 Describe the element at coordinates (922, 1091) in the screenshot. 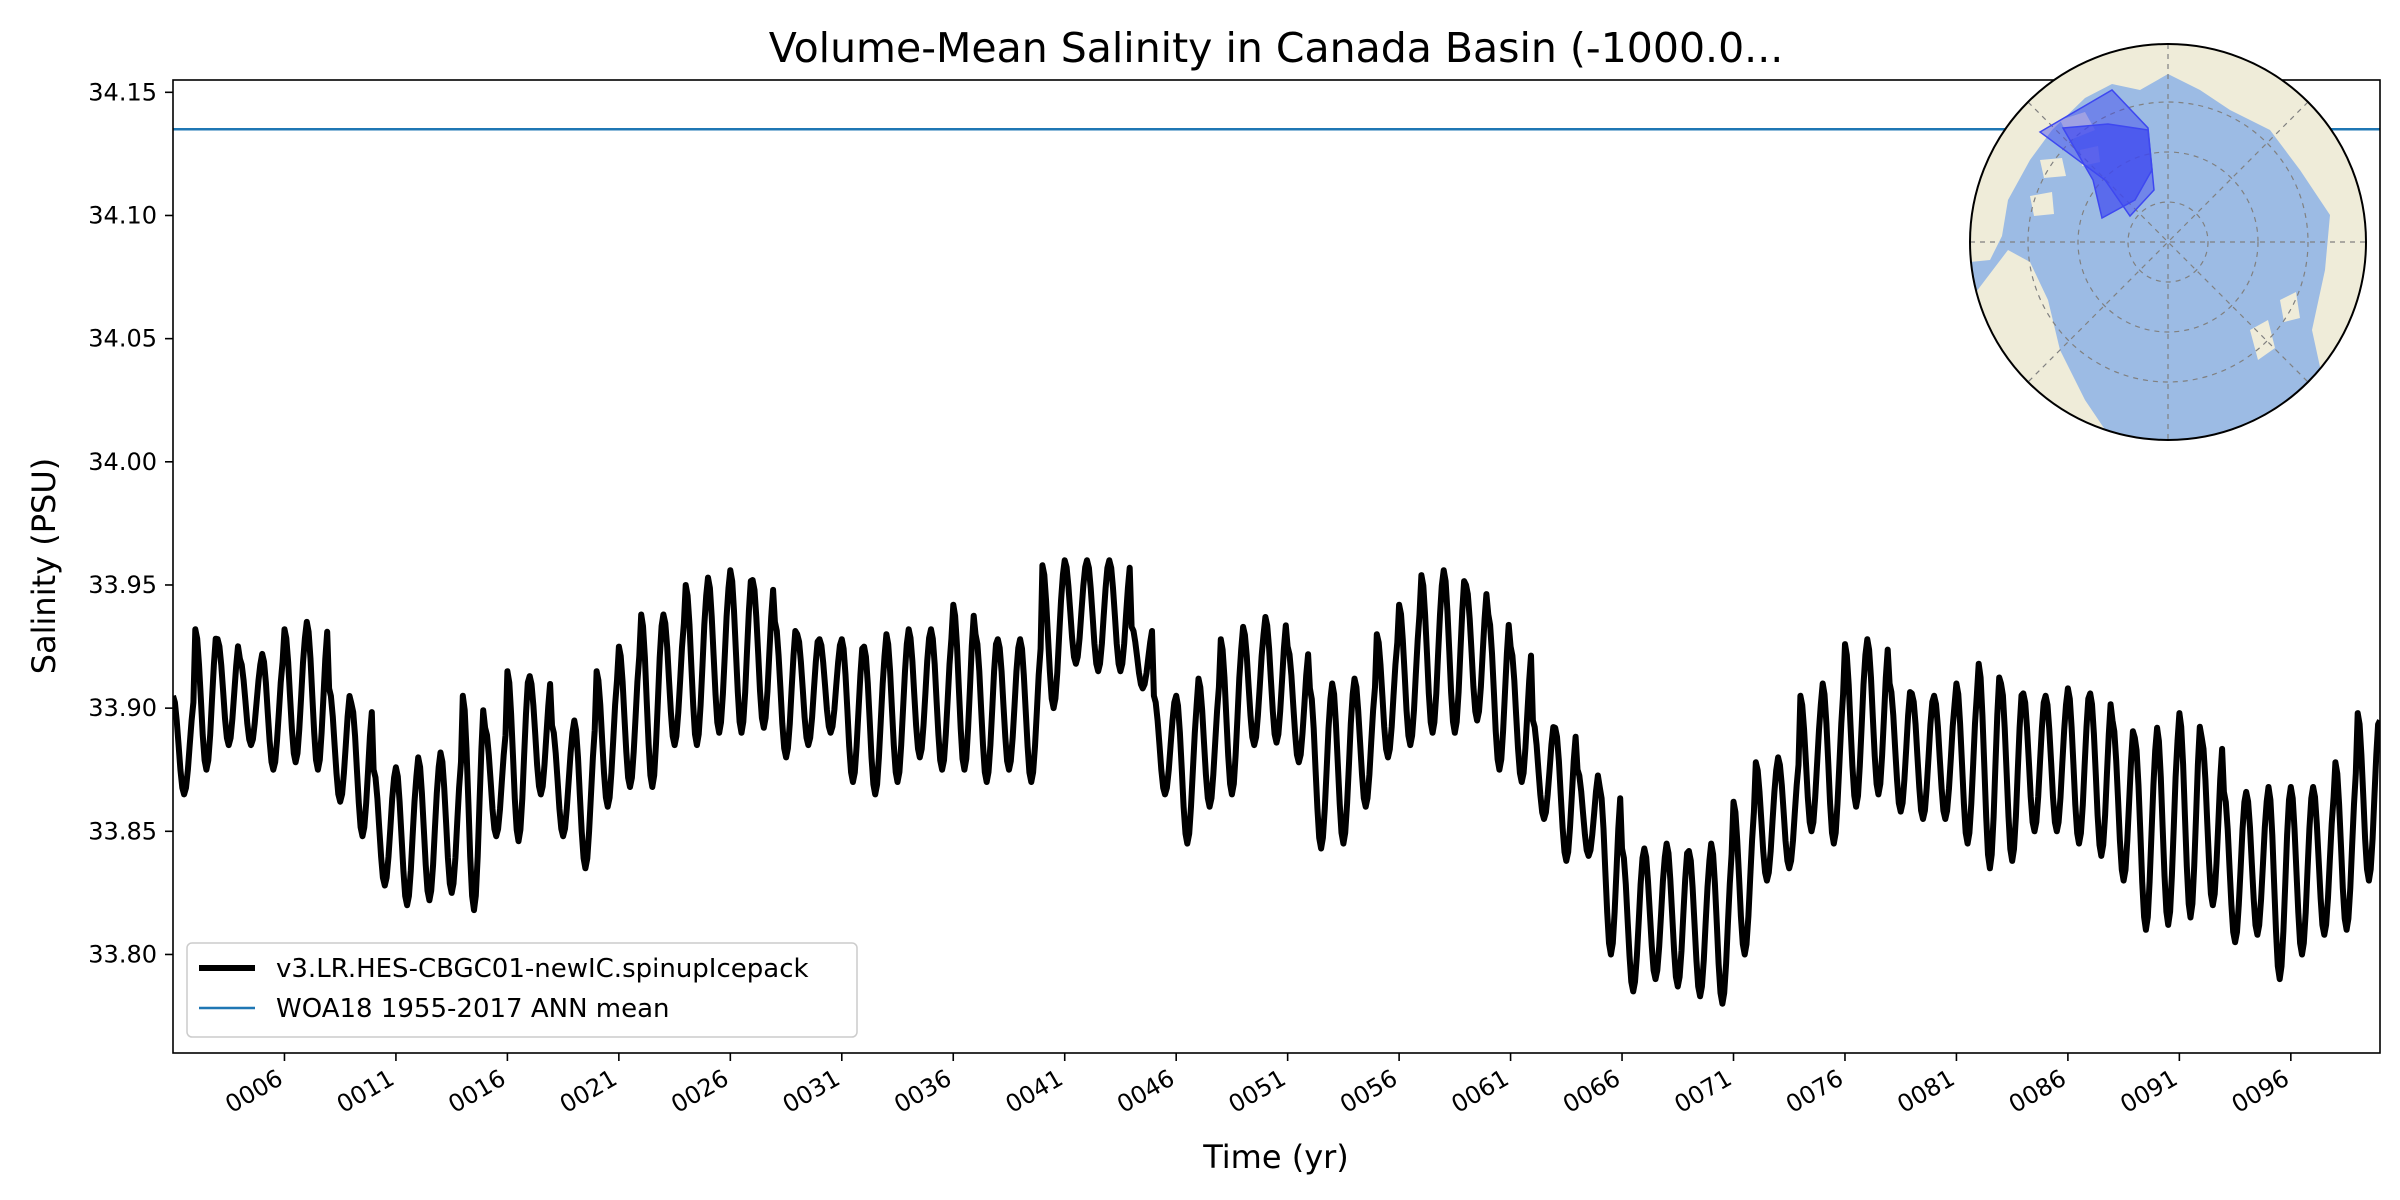

I see `x-tick-label: 0036` at that location.